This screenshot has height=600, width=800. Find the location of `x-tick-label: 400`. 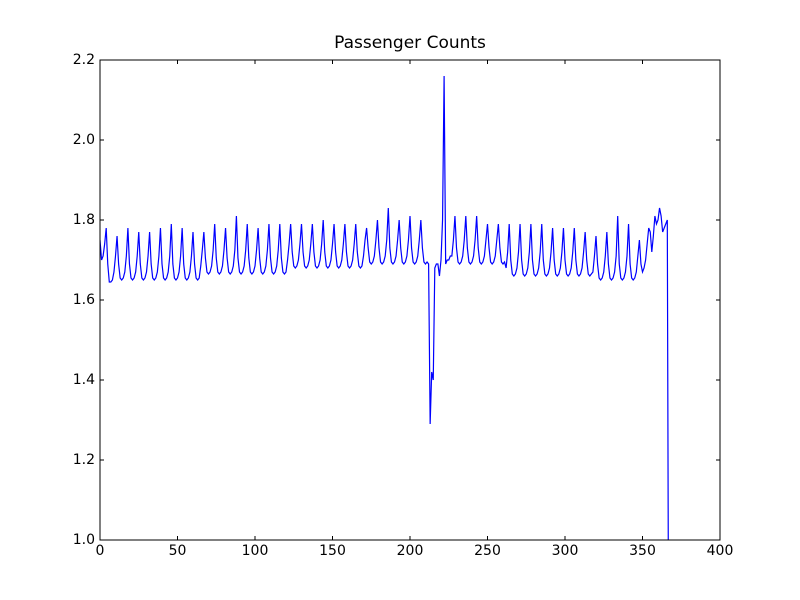

x-tick-label: 400 is located at coordinates (720, 551).